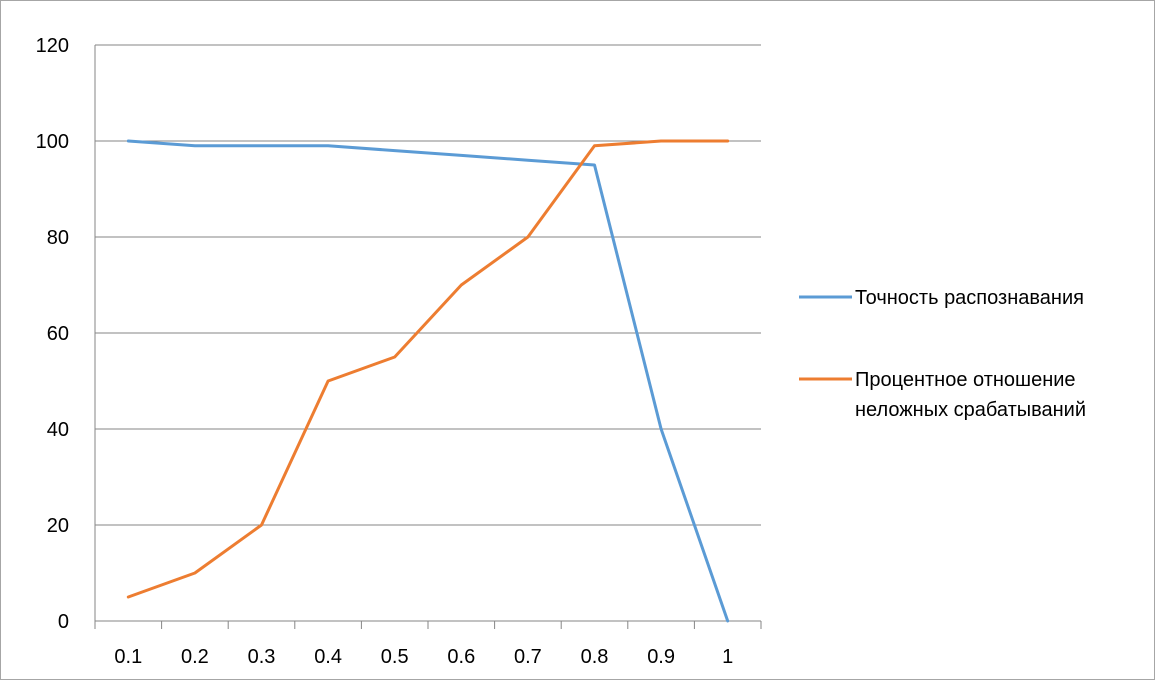 This screenshot has height=680, width=1155. I want to click on legend-label-1: Точность распознавания, so click(969, 298).